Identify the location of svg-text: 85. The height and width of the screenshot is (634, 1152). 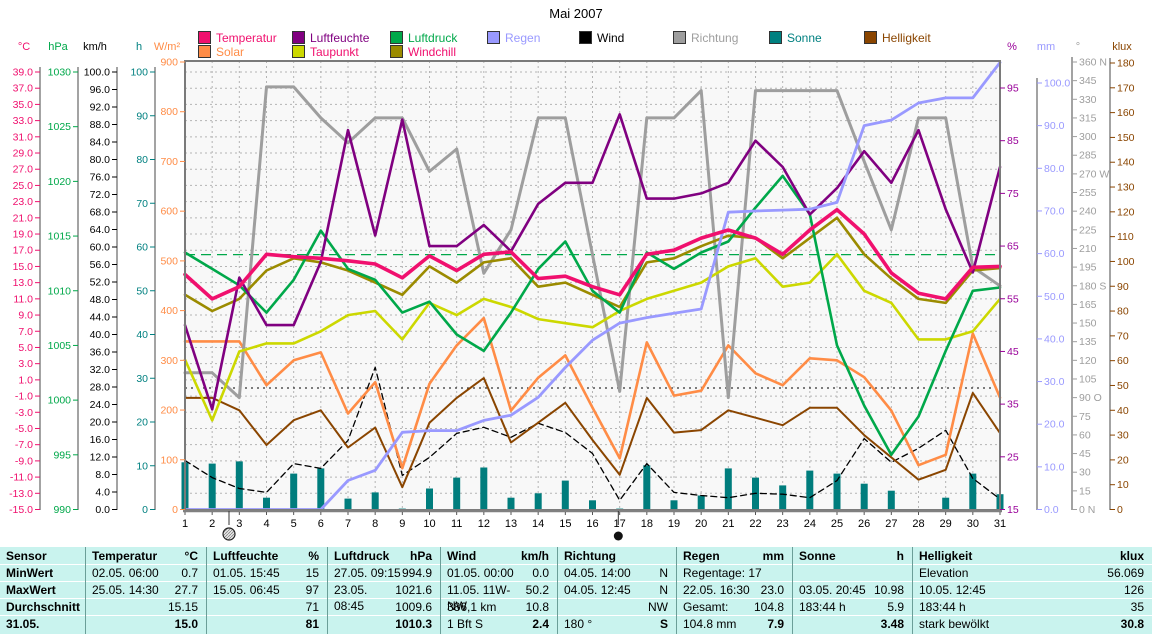
(1013, 141).